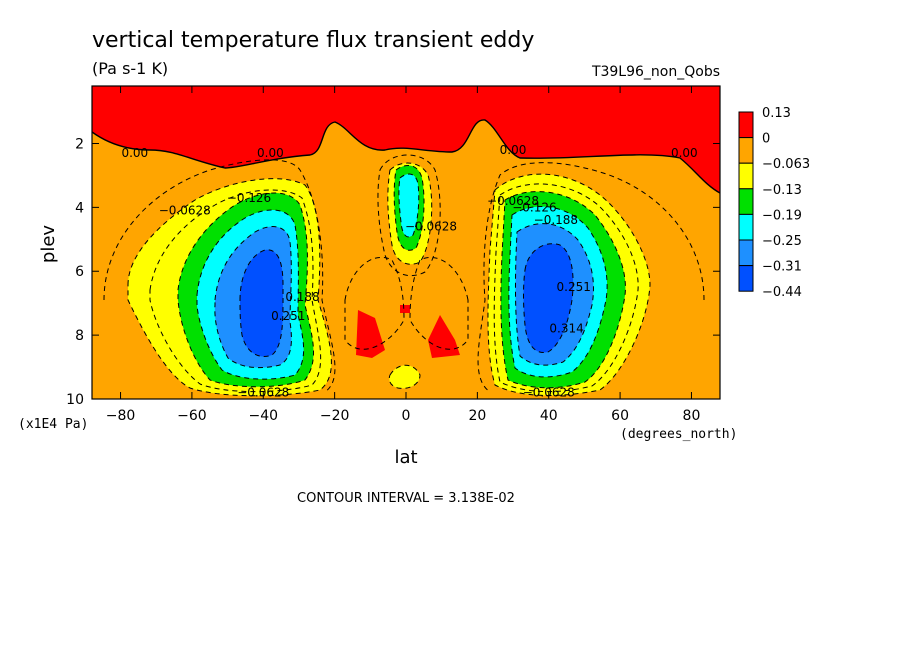 The width and height of the screenshot is (904, 654). What do you see at coordinates (335, 416) in the screenshot?
I see `x-tick-label: −20` at bounding box center [335, 416].